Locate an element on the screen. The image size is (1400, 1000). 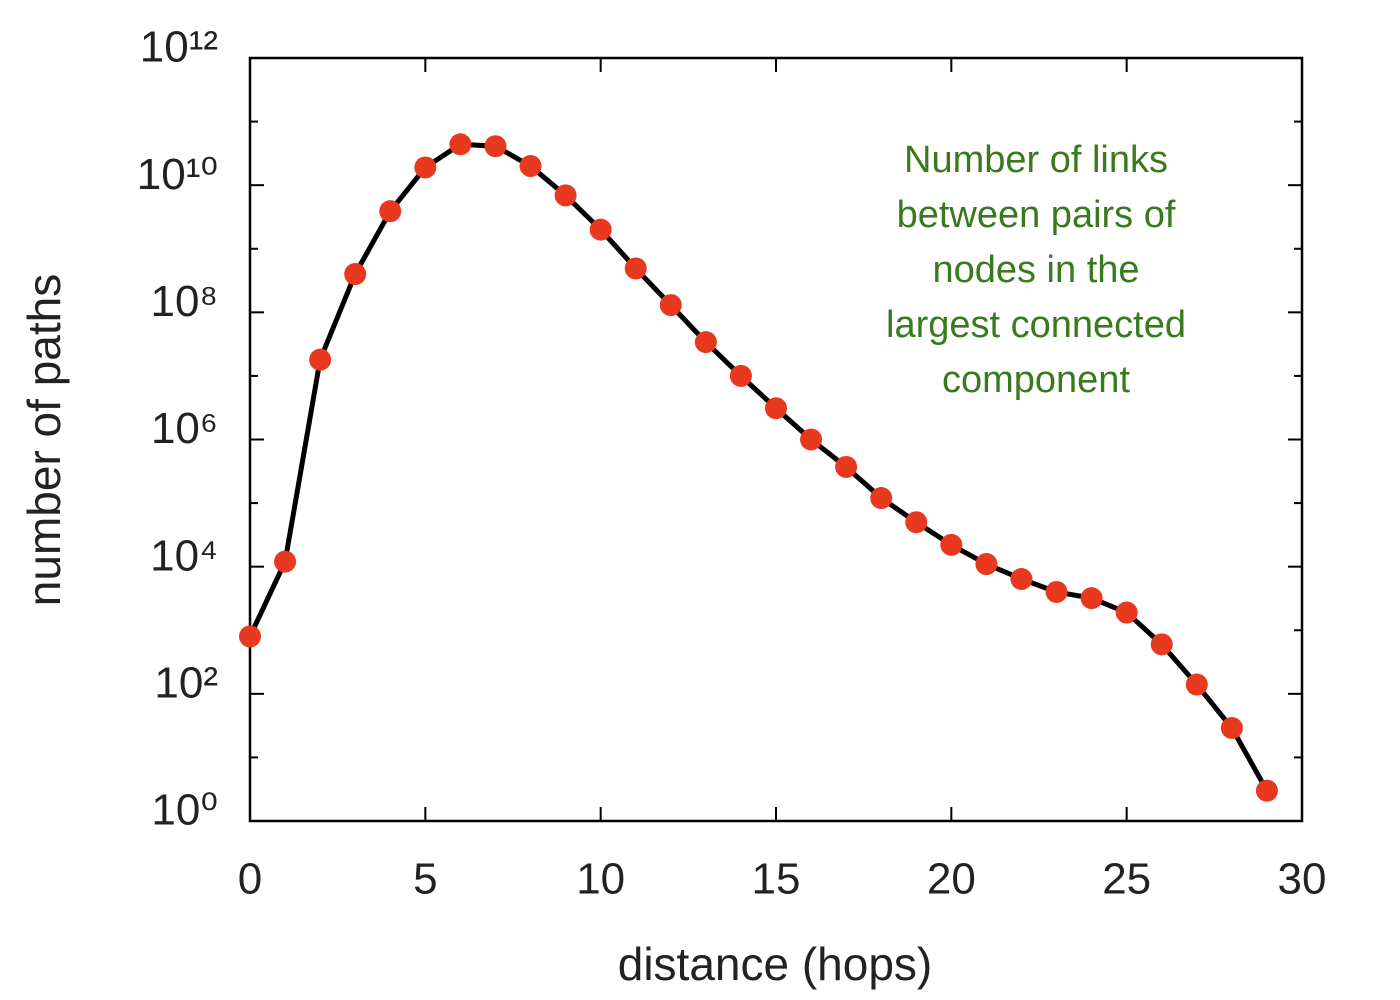
y-tick-label: 10² is located at coordinates (186, 682).